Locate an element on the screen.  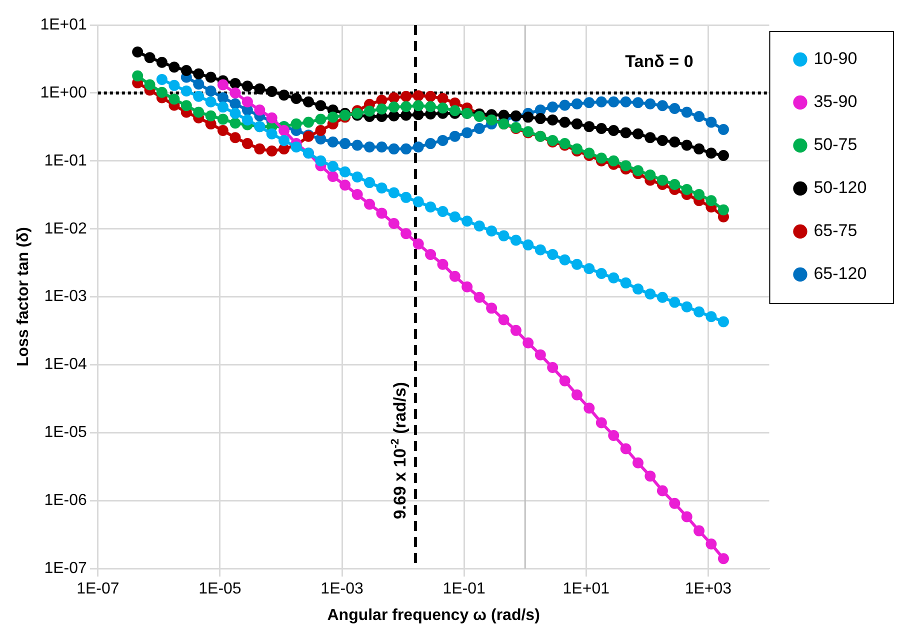
legend-label: 35-90 is located at coordinates (850, 102).